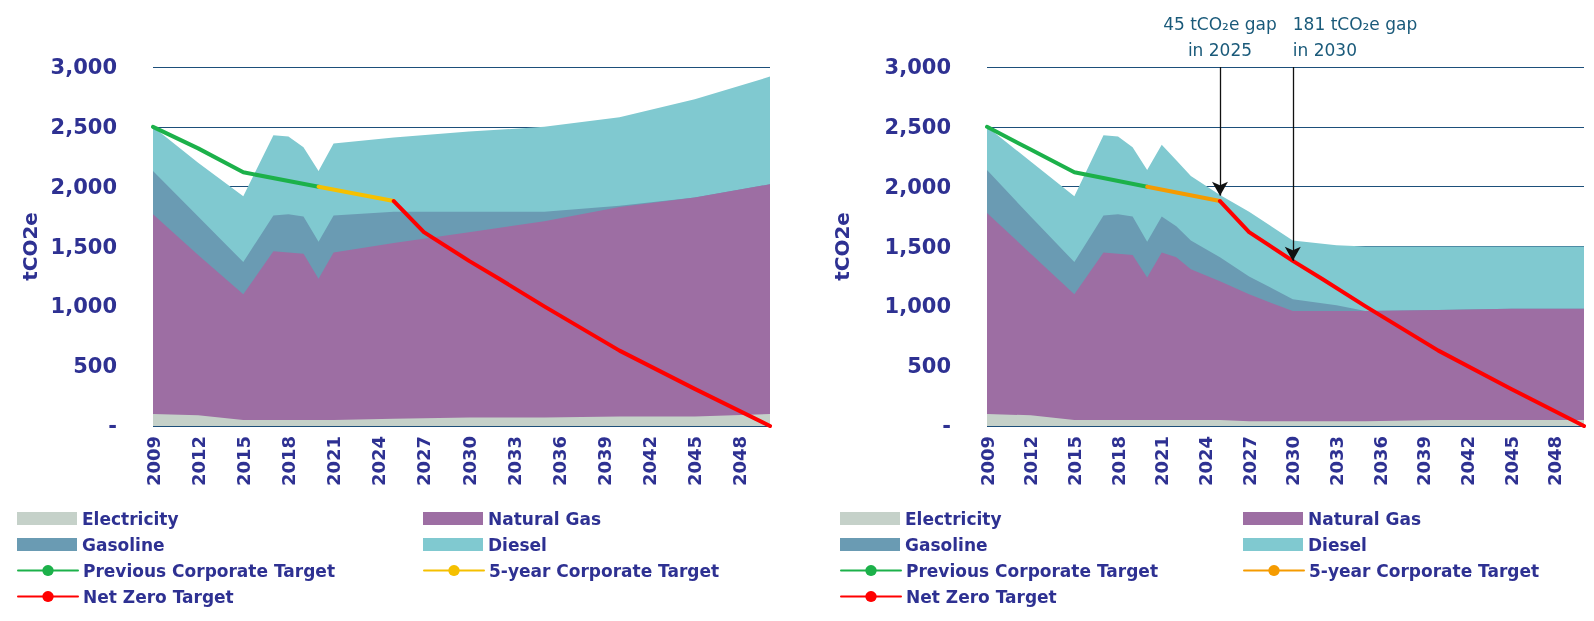 Image resolution: width=1594 pixels, height=621 pixels. I want to click on annotation: 45 tCO₂e gap in 2025, so click(1220, 37).